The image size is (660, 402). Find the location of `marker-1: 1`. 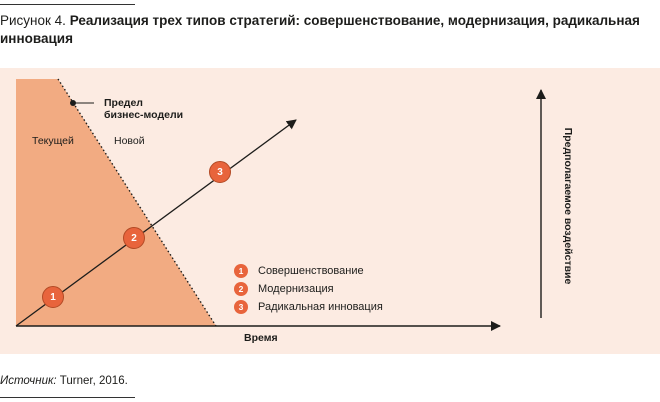

marker-1: 1 is located at coordinates (53, 297).